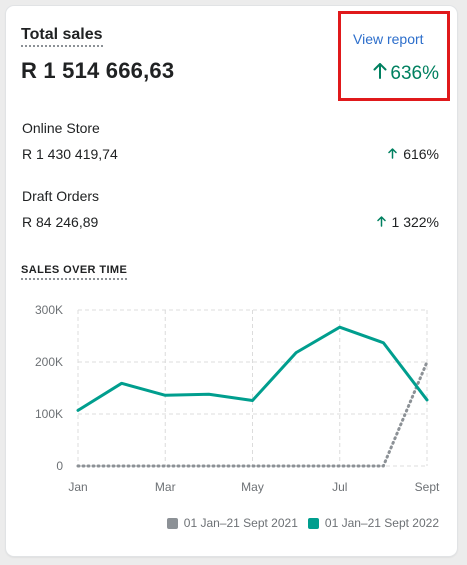 This screenshot has width=467, height=565. I want to click on chart-legend: 01 Jan–21 Sept 2021 01 Jan–21 Sept 2022, so click(302, 523).